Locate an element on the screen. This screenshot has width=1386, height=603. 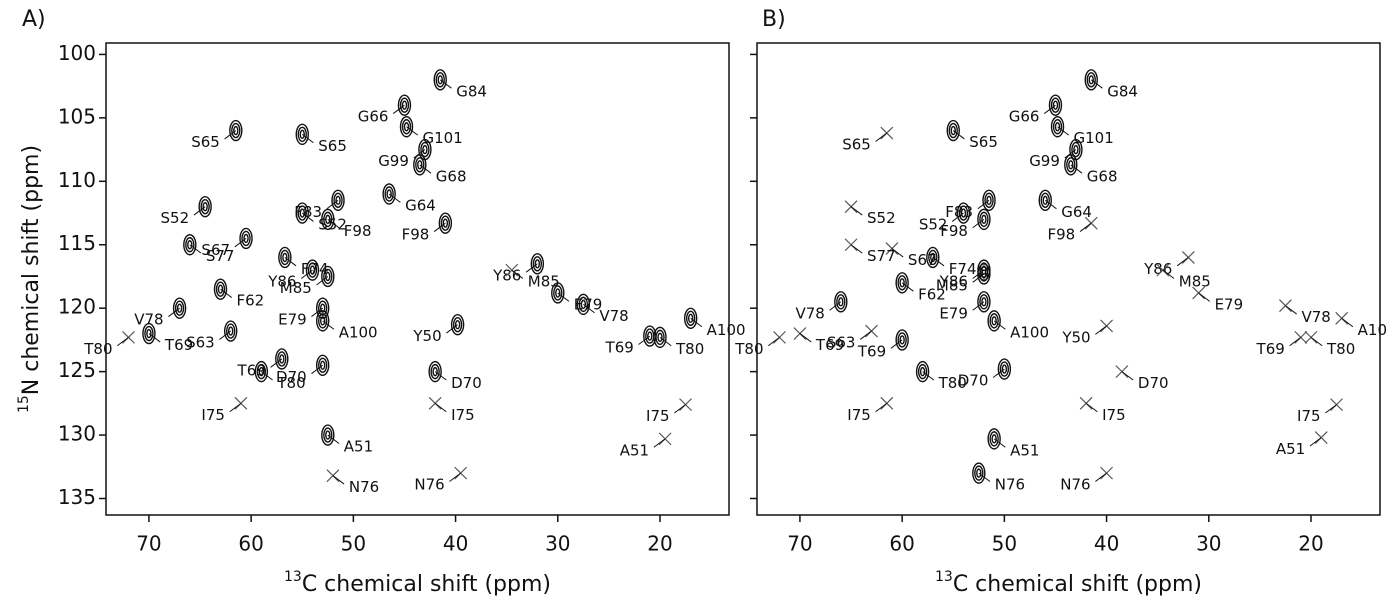
peak-label: A100 is located at coordinates (726, 330).